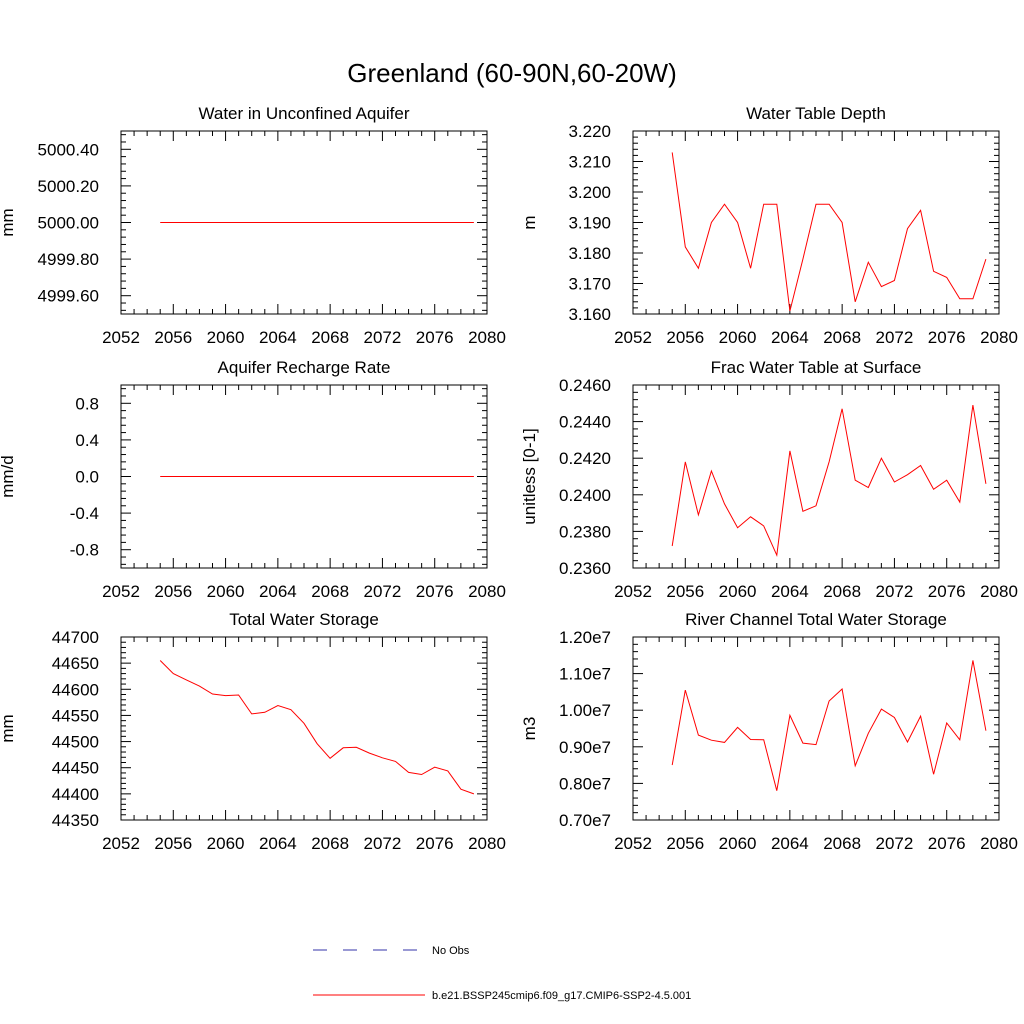 The height and width of the screenshot is (1024, 1024). What do you see at coordinates (68, 223) in the screenshot?
I see `y-tick-label: 5000.00` at bounding box center [68, 223].